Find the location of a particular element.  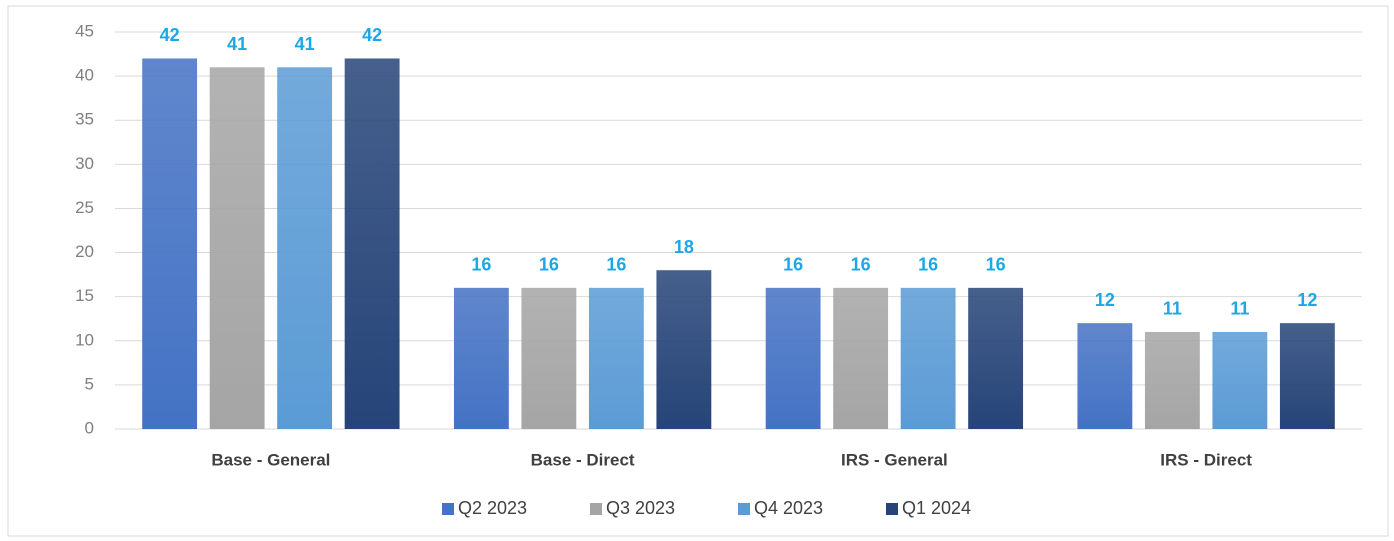

y-tick-label: 15 is located at coordinates (84, 295).